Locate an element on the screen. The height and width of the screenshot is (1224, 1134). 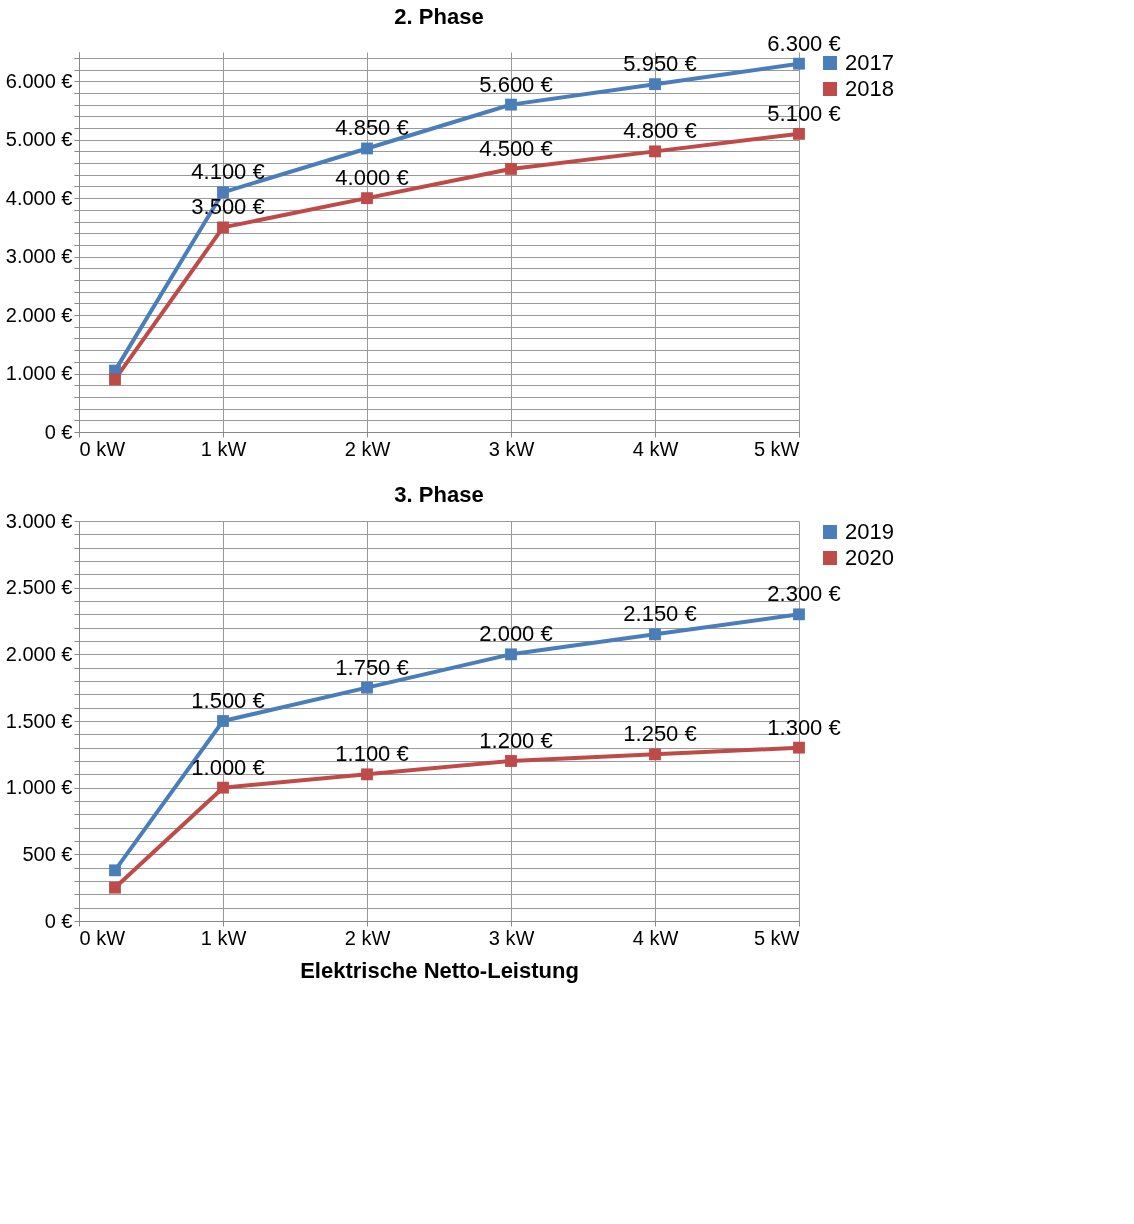
data-label: 1.750 € is located at coordinates (372, 667).